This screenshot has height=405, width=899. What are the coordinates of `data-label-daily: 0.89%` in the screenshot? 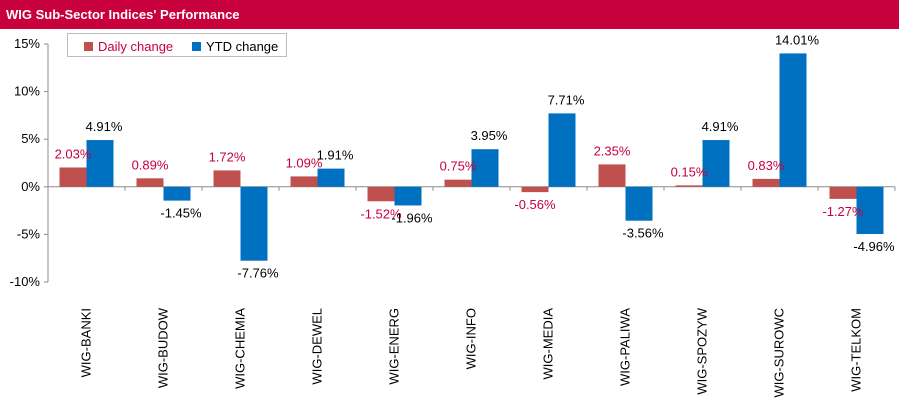 It's located at (150, 164).